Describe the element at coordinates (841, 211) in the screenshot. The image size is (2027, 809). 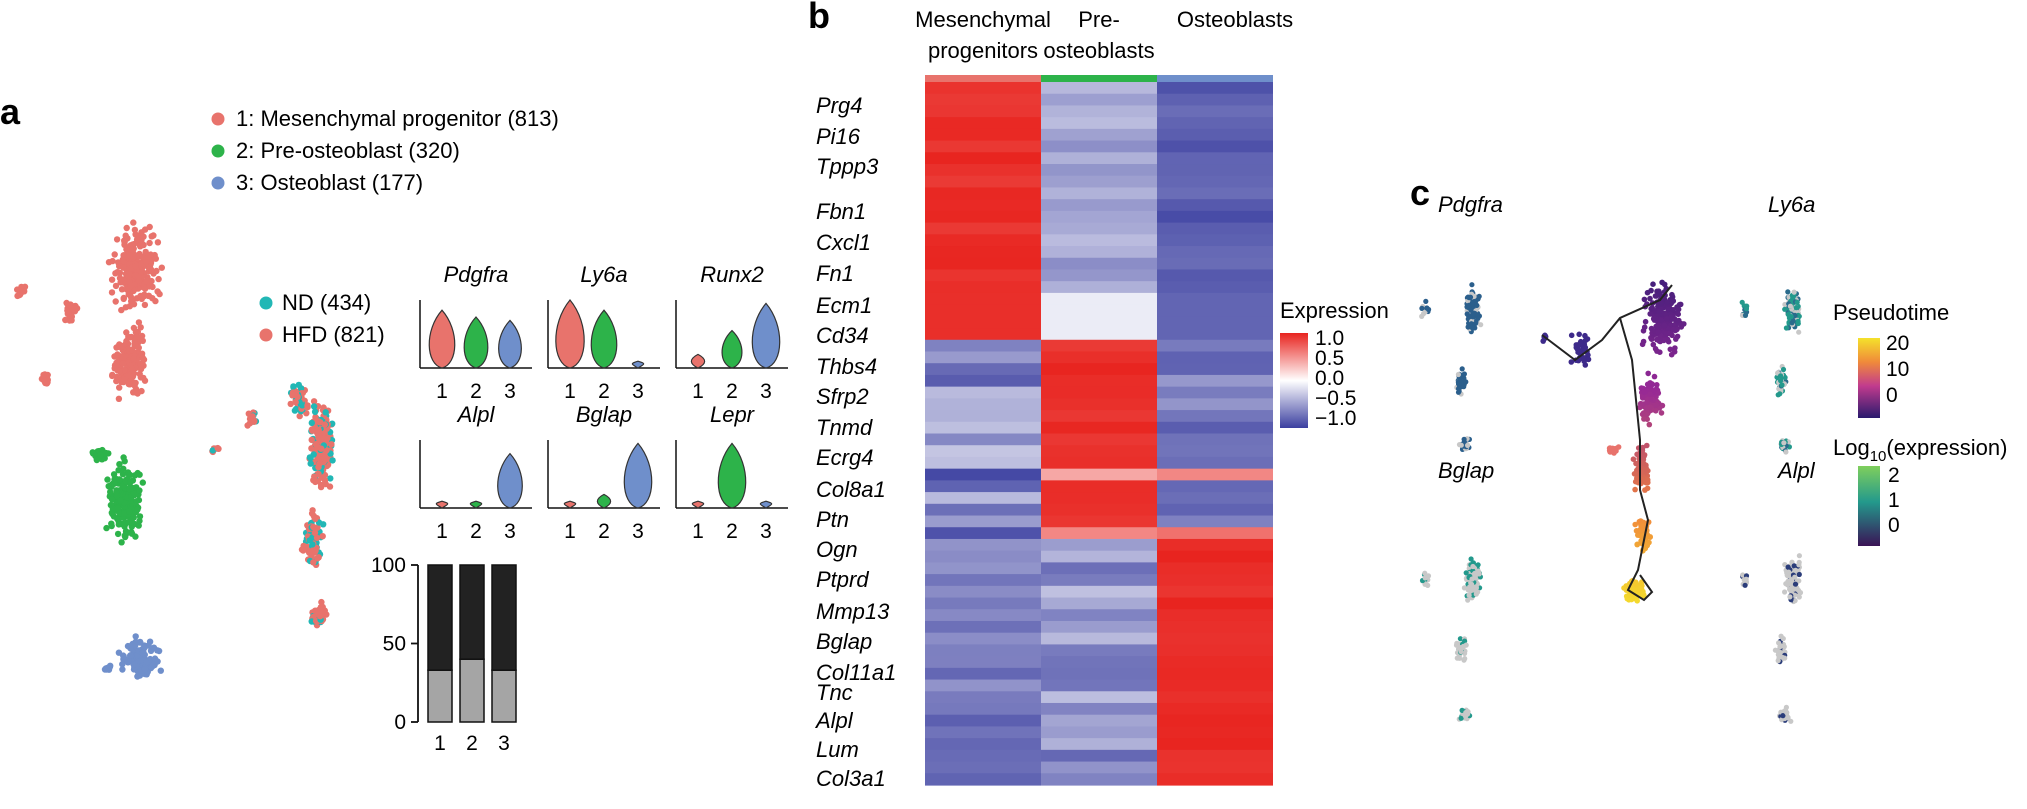
I see `heatmap-gene-label: Fbn1` at that location.